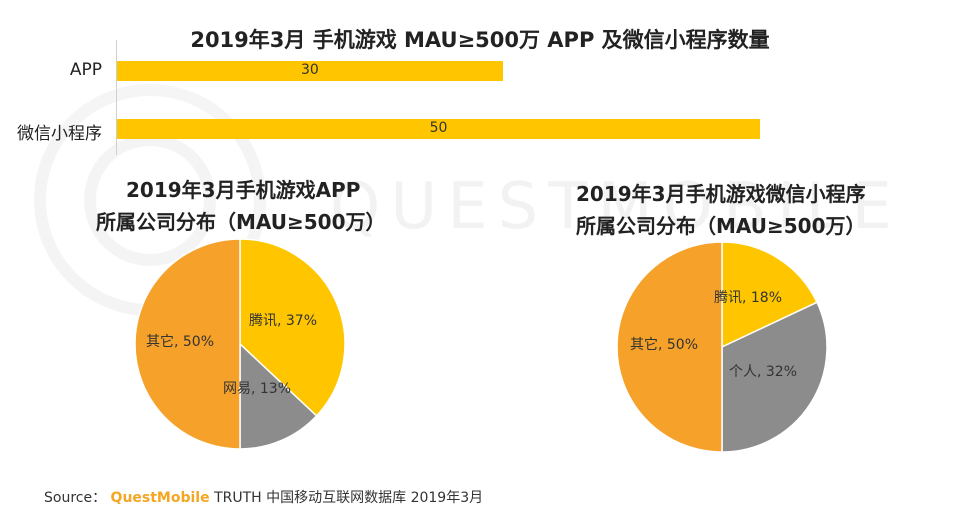 The height and width of the screenshot is (522, 960). I want to click on pie2-slice-label-0: 腾讯, 18%, so click(748, 297).